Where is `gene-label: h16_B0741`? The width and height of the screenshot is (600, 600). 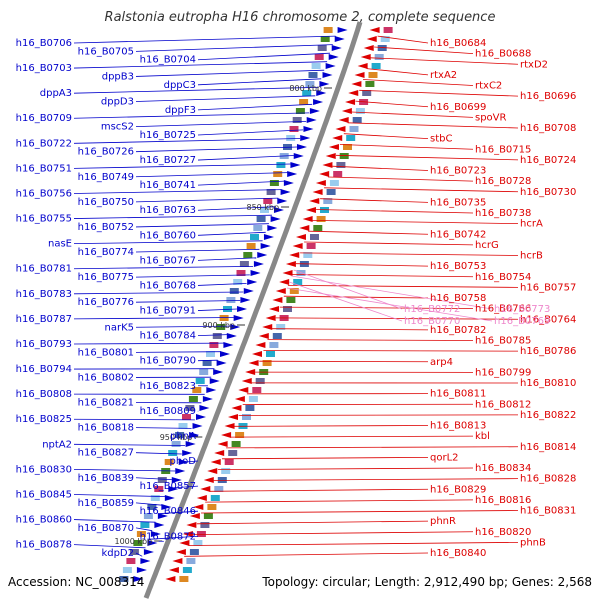
gene-label: h16_B0741 is located at coordinates (168, 185).